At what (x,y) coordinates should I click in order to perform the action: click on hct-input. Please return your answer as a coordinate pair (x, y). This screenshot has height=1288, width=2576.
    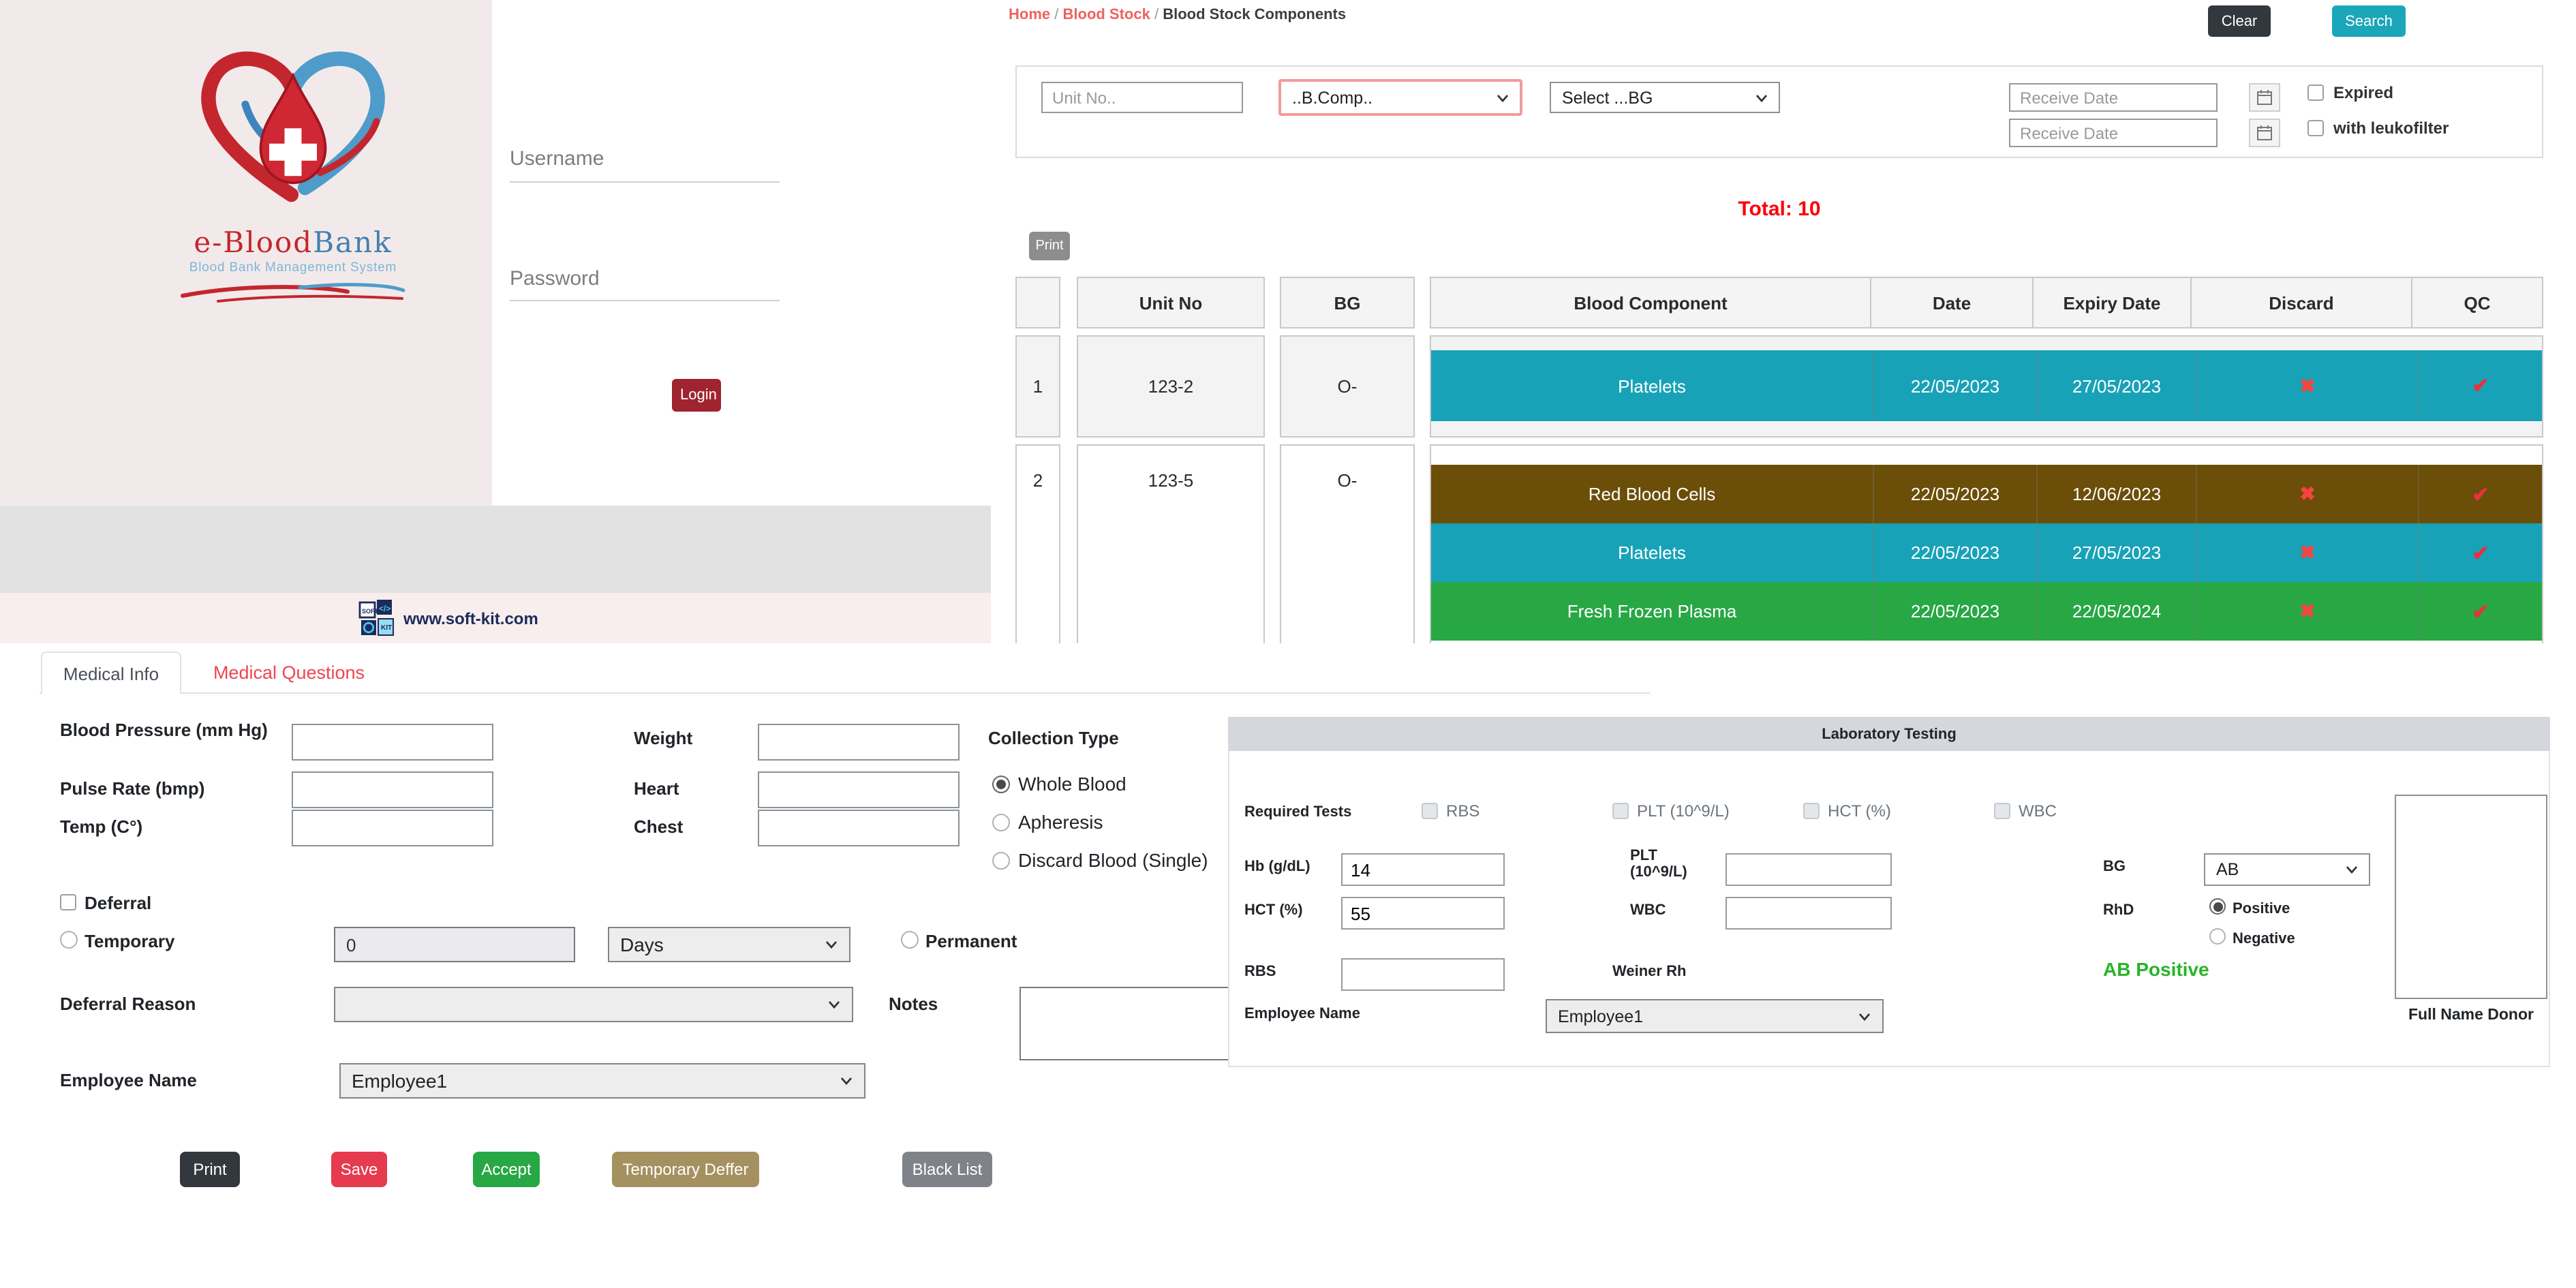
    Looking at the image, I should click on (1423, 913).